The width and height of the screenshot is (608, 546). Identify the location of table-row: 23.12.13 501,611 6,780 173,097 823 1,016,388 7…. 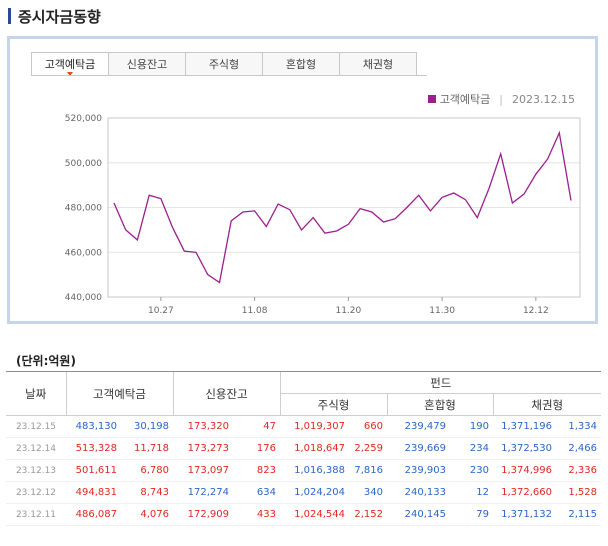
(304, 470).